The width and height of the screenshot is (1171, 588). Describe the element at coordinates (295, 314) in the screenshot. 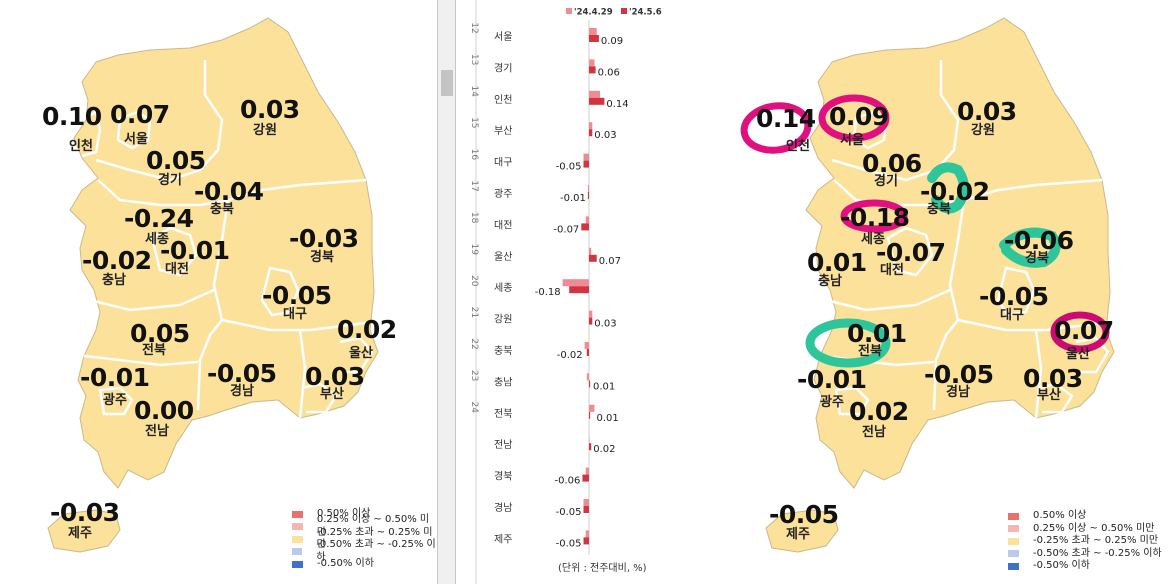

I see `name-daegu-left: 대구` at that location.